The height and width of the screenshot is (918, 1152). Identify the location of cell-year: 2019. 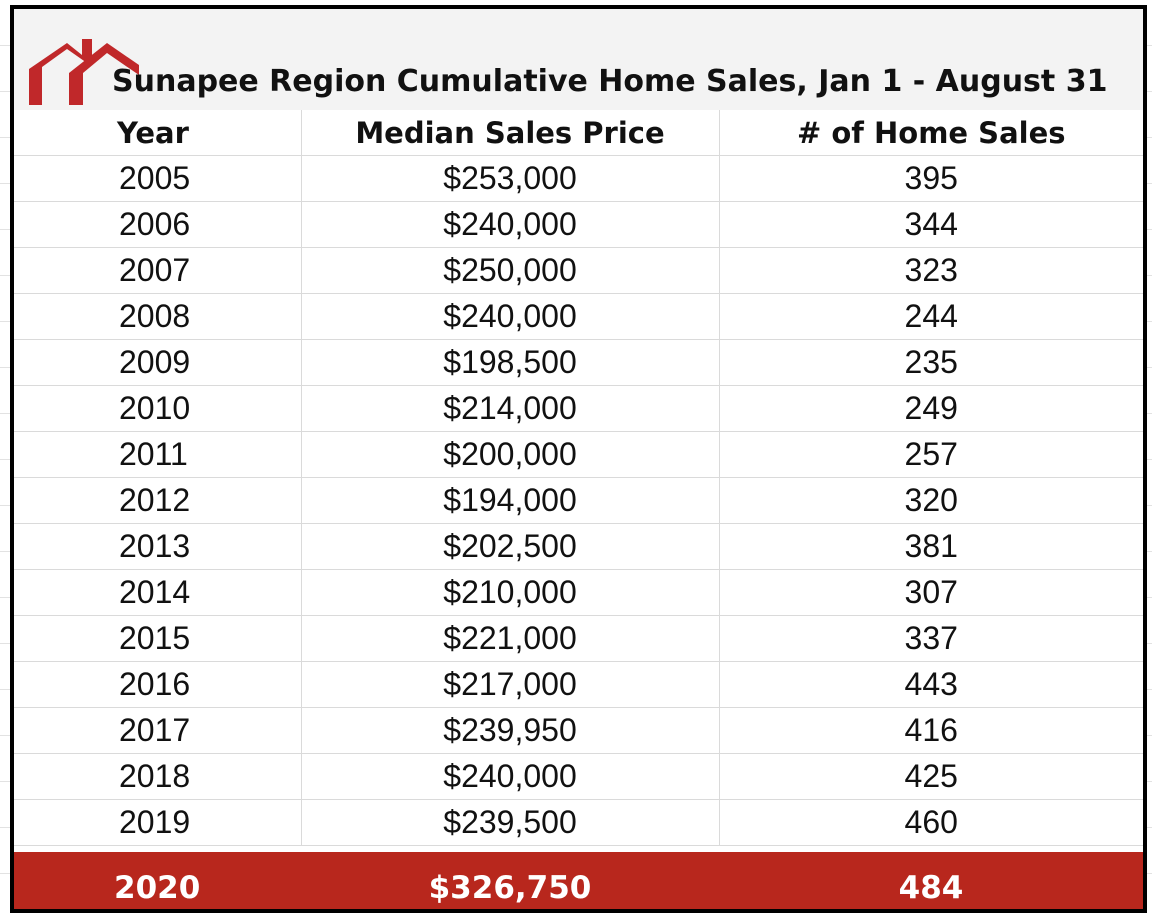
(157, 822).